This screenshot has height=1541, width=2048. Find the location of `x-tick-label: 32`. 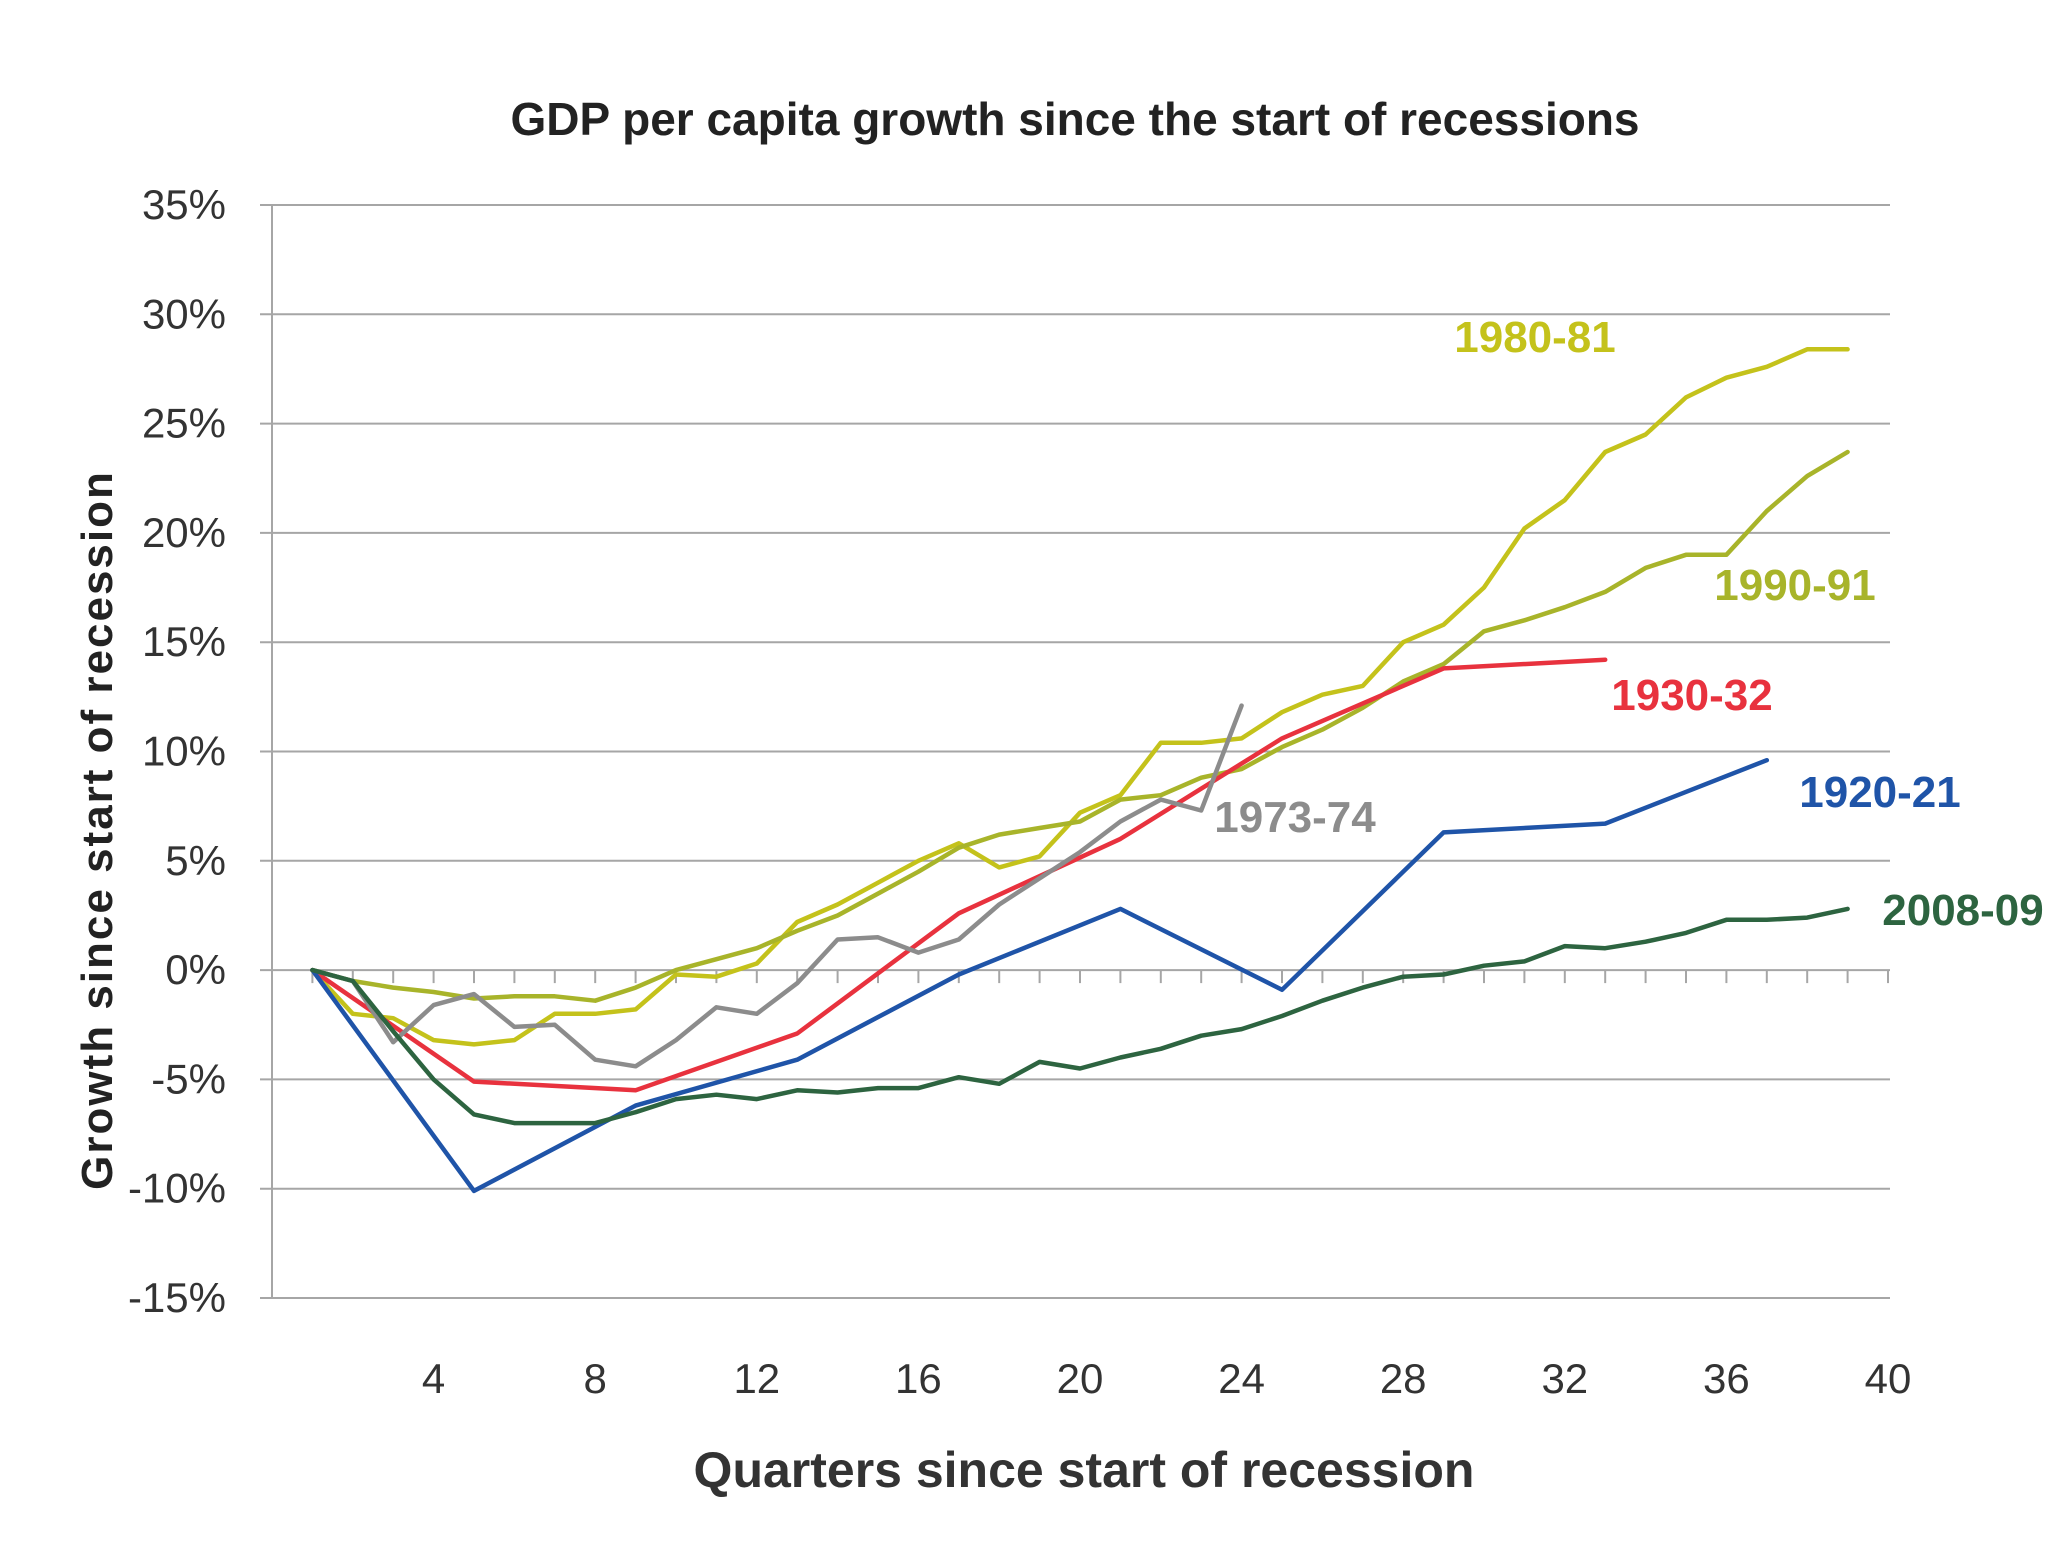

x-tick-label: 32 is located at coordinates (1564, 1378).